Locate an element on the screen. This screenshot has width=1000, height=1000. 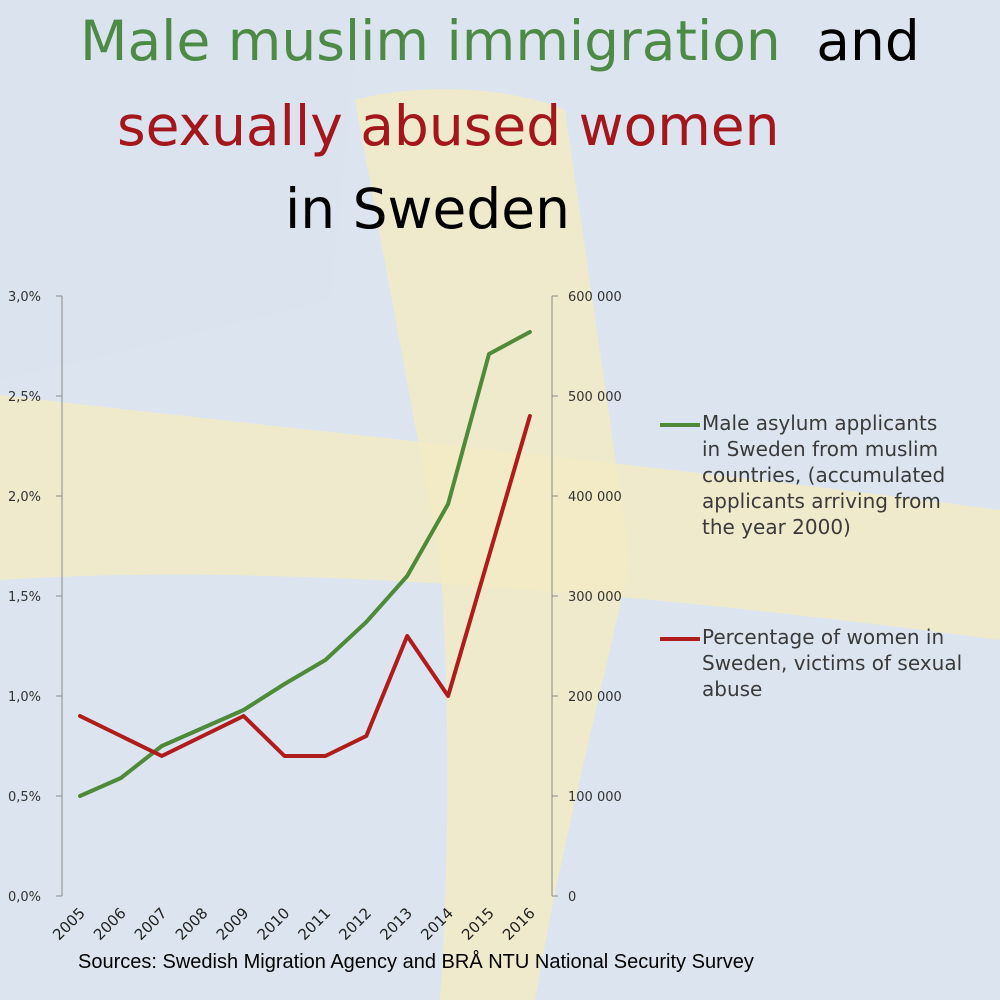
x-tick-label: 2005 is located at coordinates (69, 924).